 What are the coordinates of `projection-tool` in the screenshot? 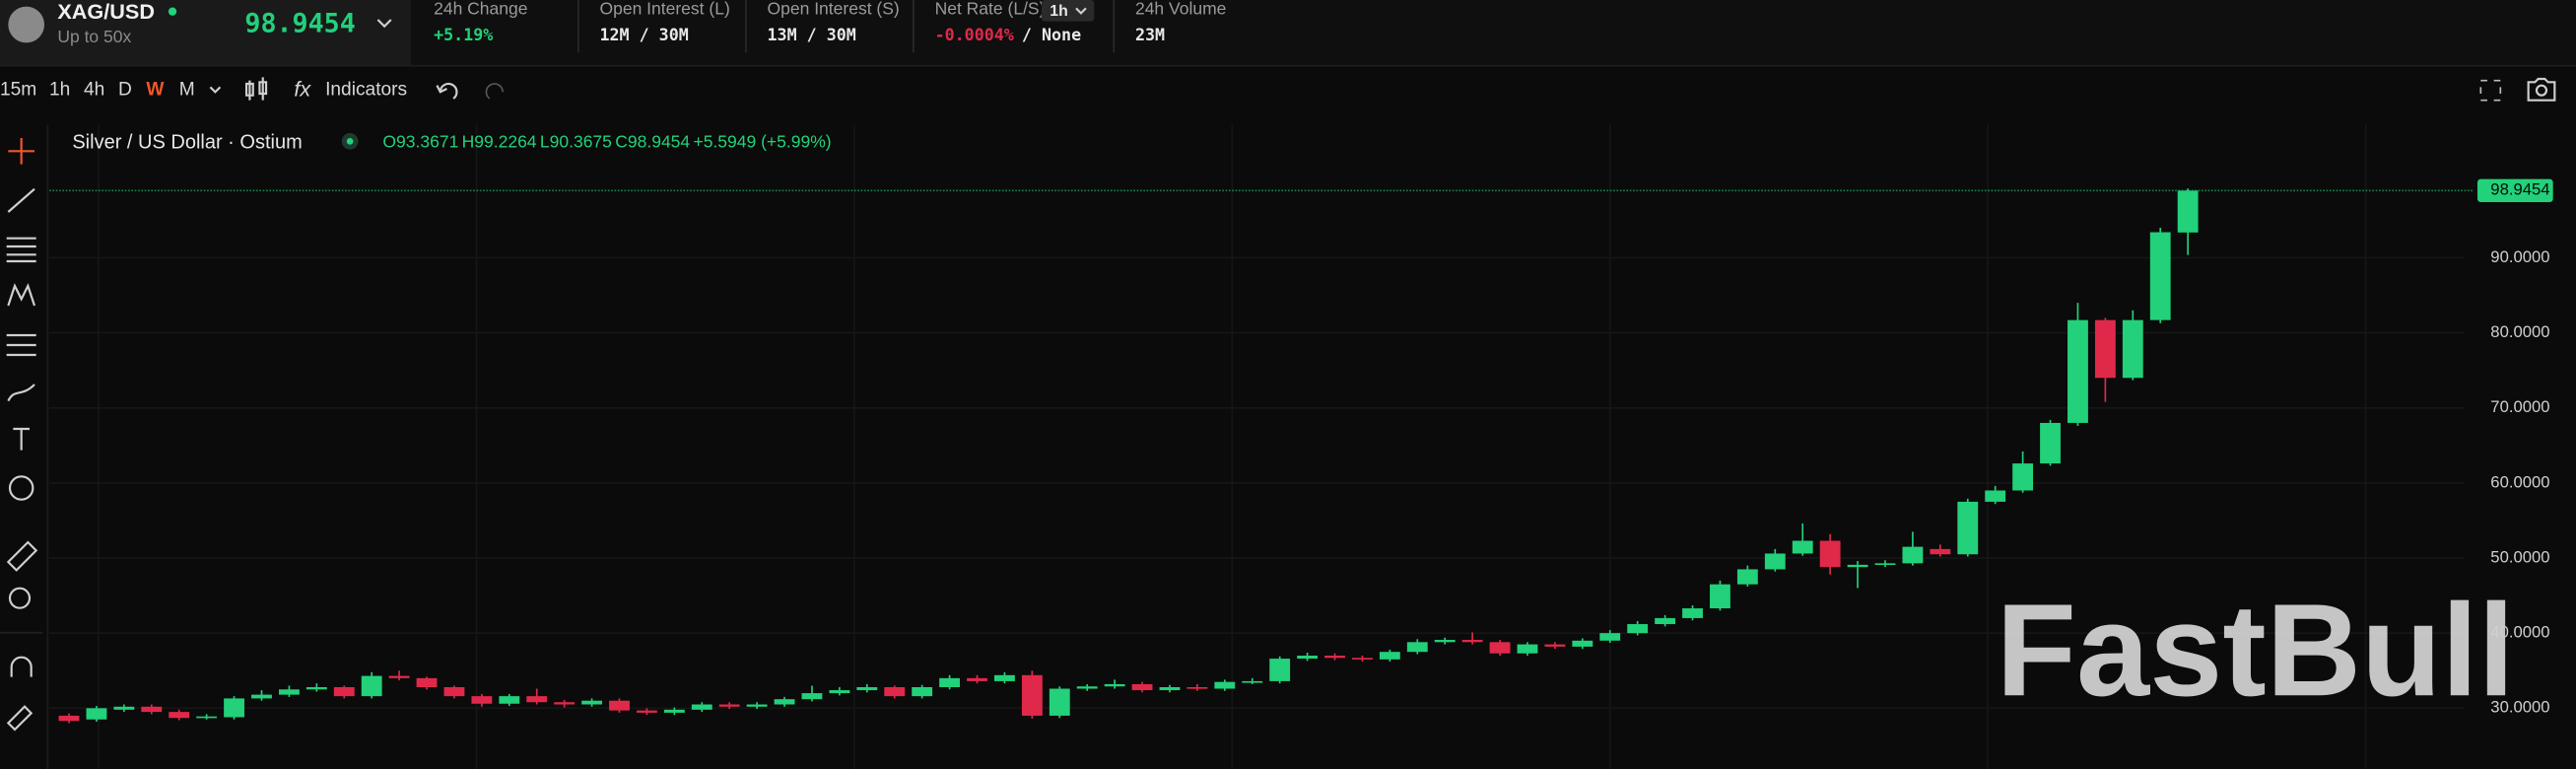 It's located at (21, 345).